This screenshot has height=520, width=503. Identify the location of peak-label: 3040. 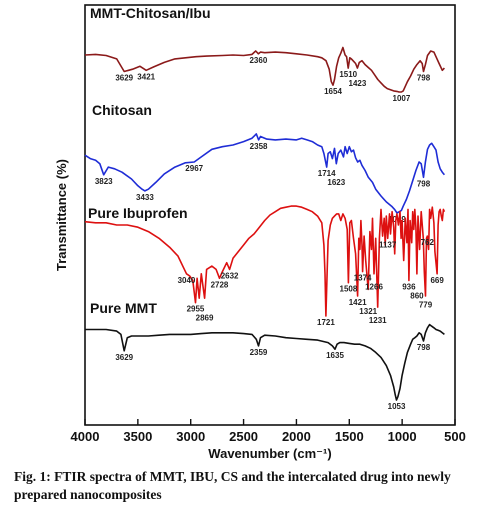
(187, 280).